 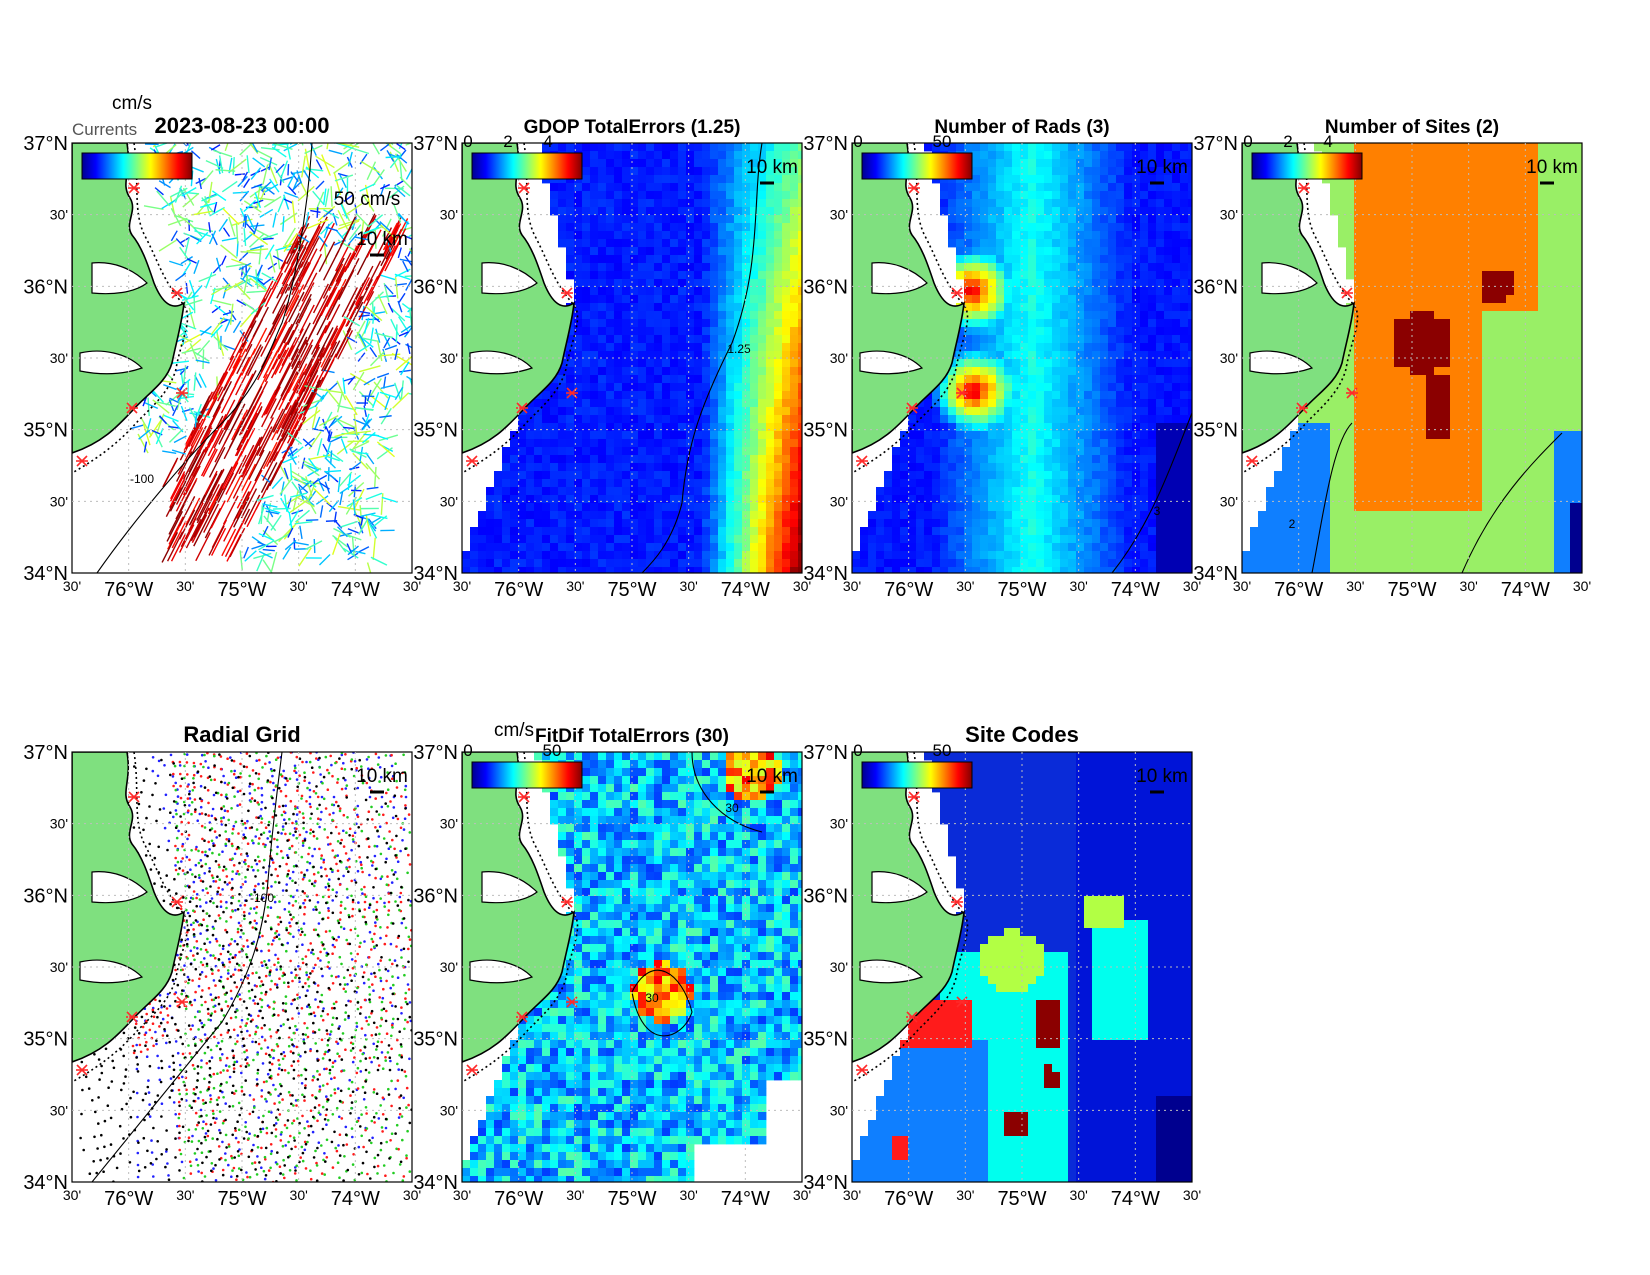 What do you see at coordinates (467, 141) in the screenshot?
I see `colorbar-tick-label: 0` at bounding box center [467, 141].